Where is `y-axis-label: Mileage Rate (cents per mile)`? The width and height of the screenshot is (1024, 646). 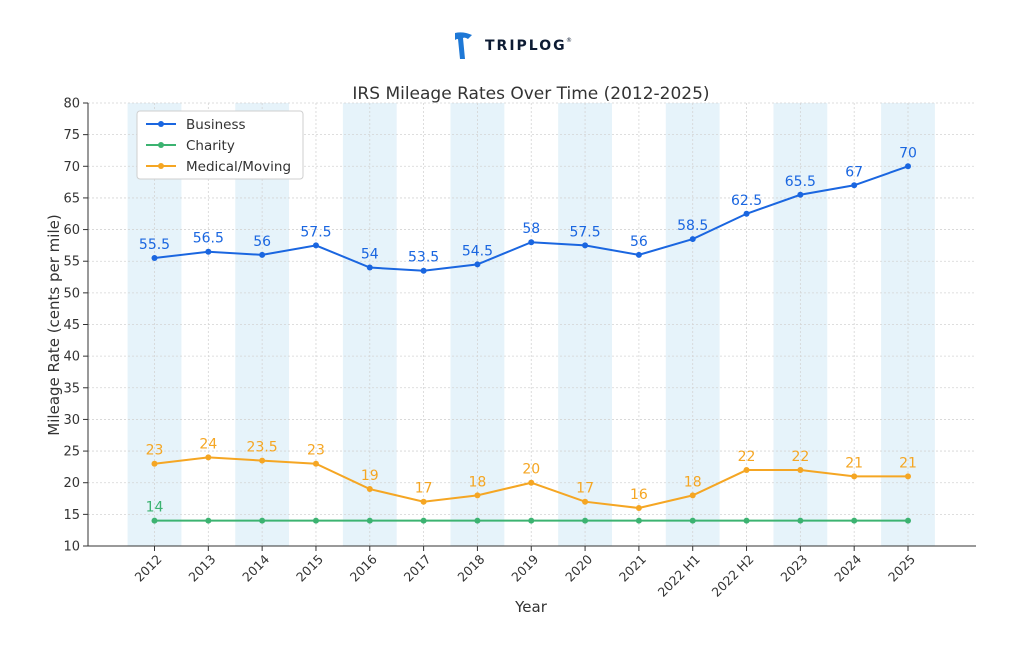 y-axis-label: Mileage Rate (cents per mile) is located at coordinates (54, 324).